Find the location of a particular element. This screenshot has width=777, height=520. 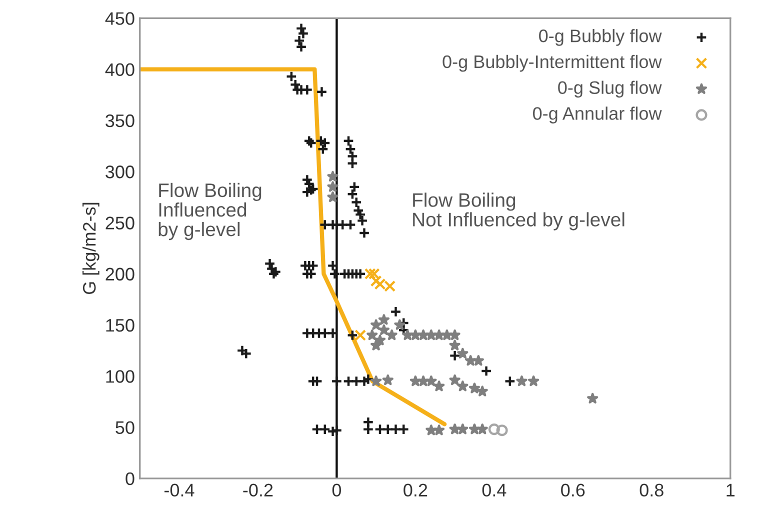

y-tick-label: 450 is located at coordinates (119, 18).